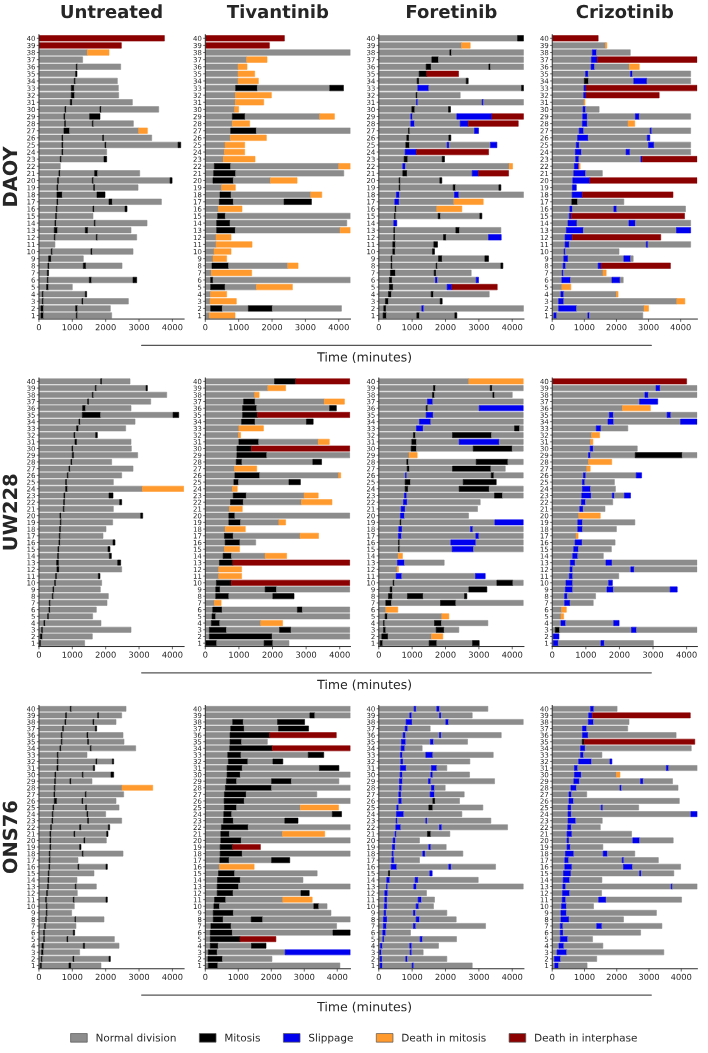 Image resolution: width=708 pixels, height=1053 pixels. I want to click on y-axis-title: DAOY, so click(10, 176).